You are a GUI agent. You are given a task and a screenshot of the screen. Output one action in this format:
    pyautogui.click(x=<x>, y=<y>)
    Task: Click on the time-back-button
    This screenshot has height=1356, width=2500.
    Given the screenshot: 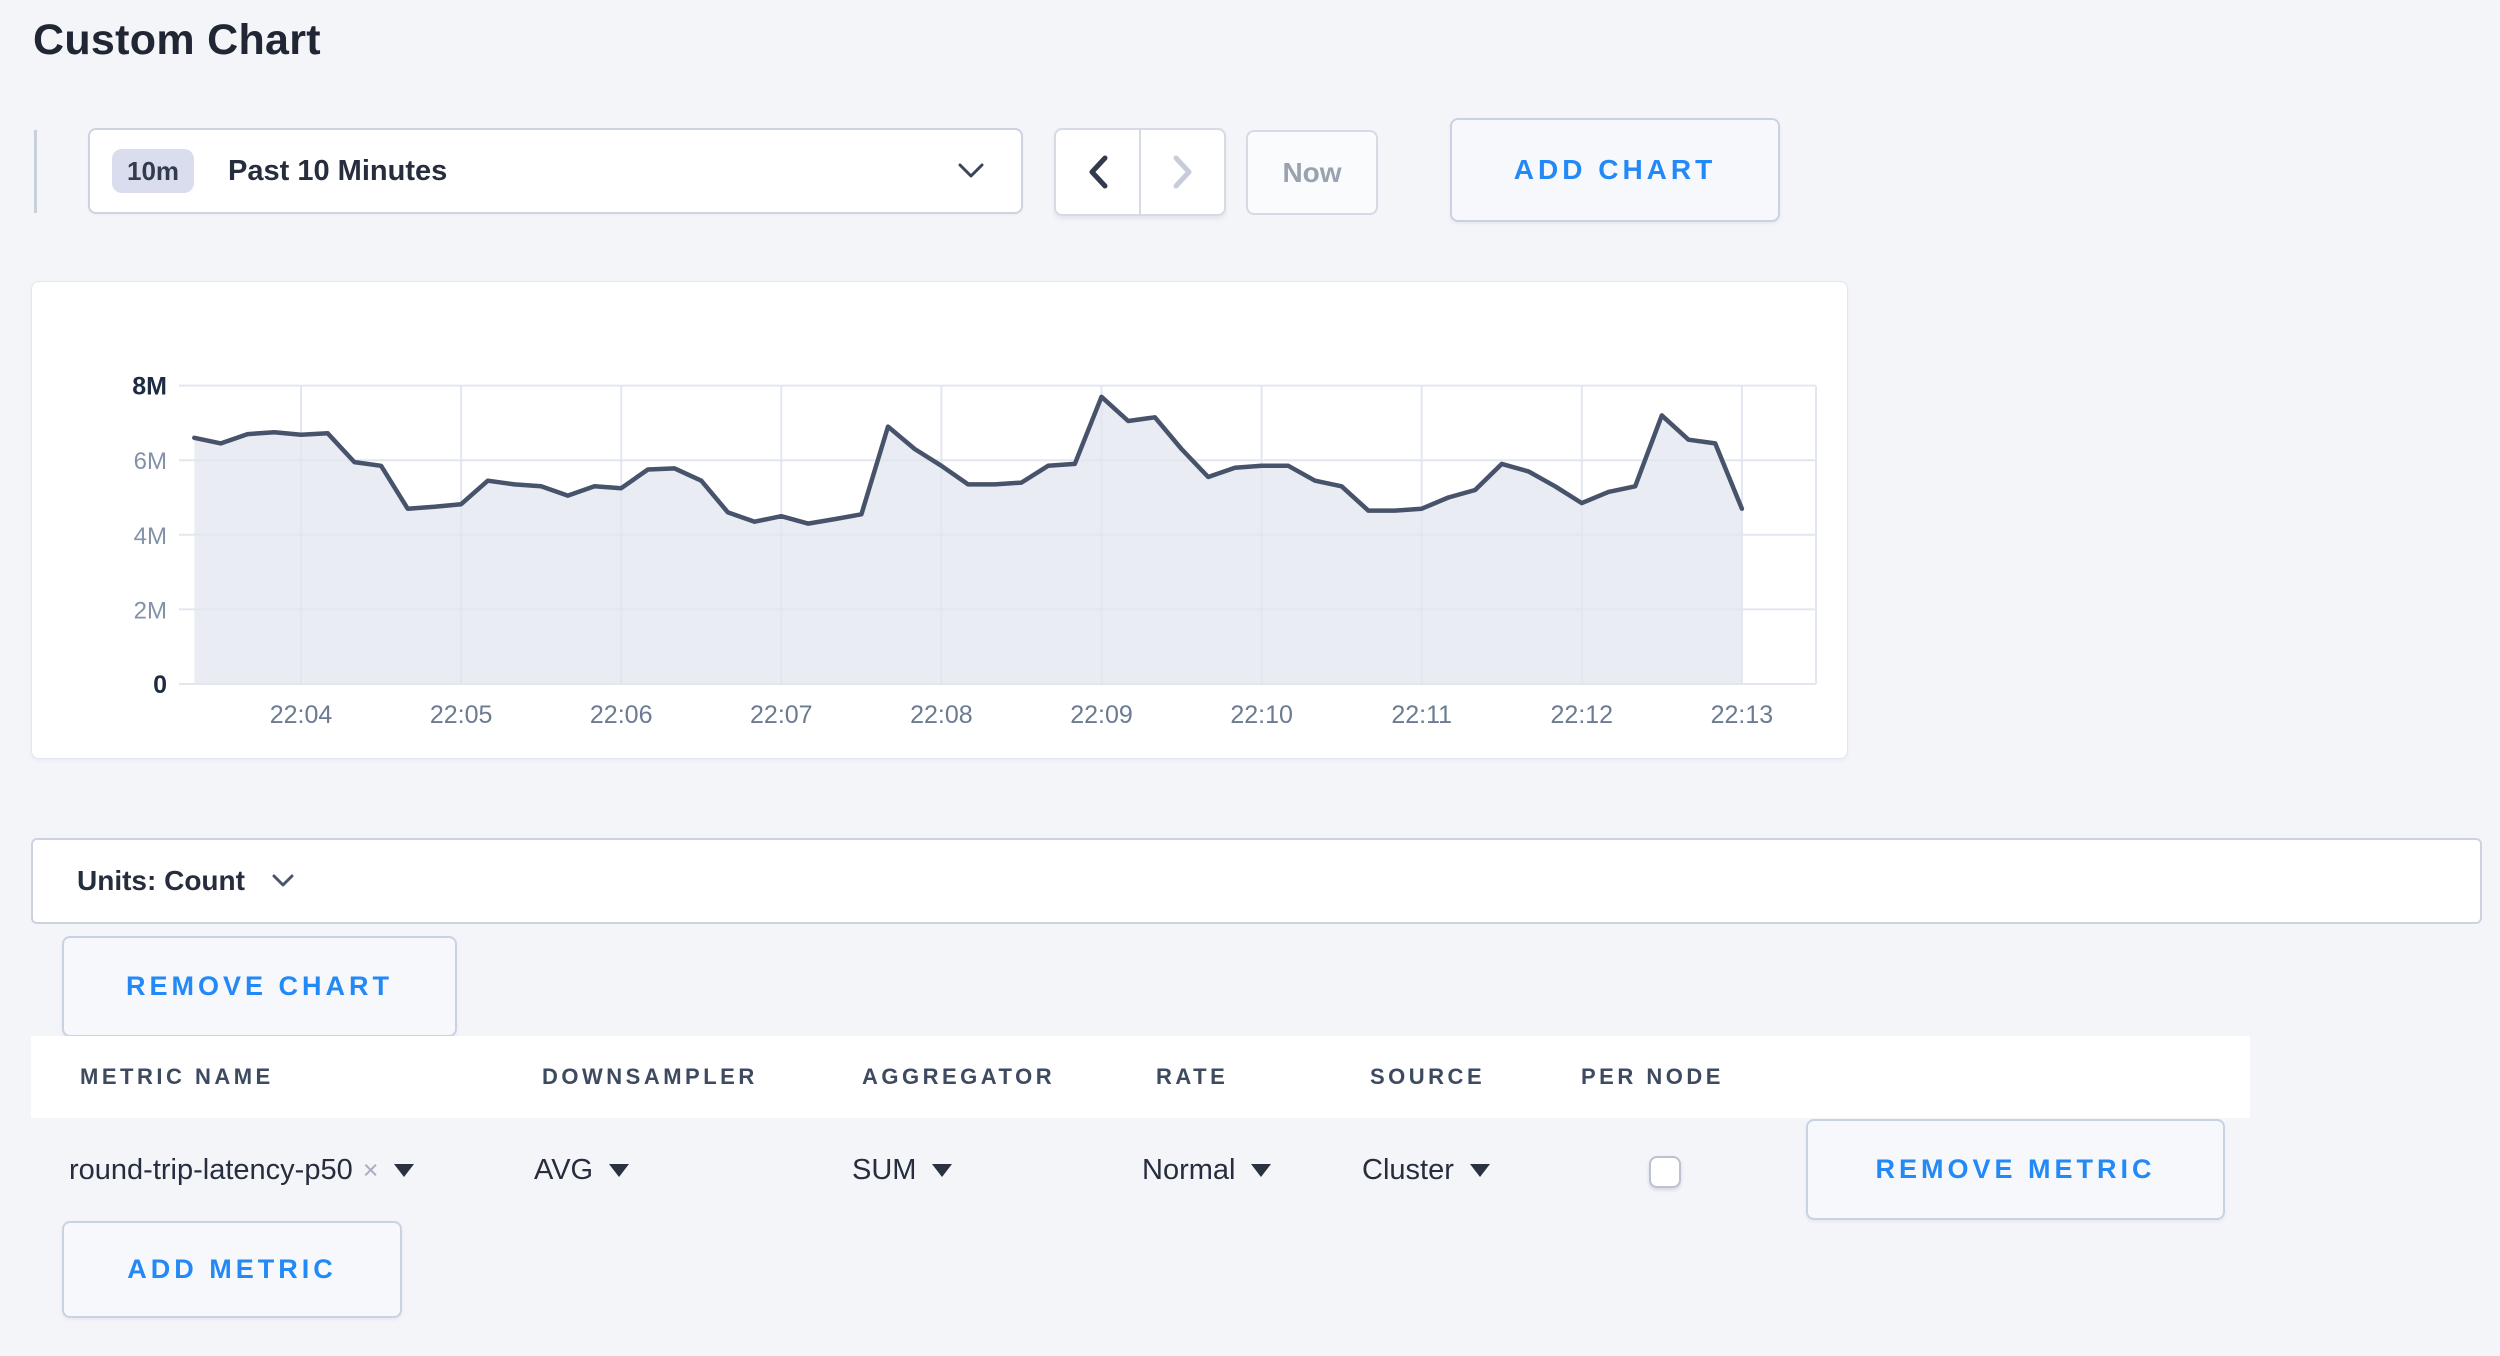 What is the action you would take?
    pyautogui.click(x=1097, y=172)
    